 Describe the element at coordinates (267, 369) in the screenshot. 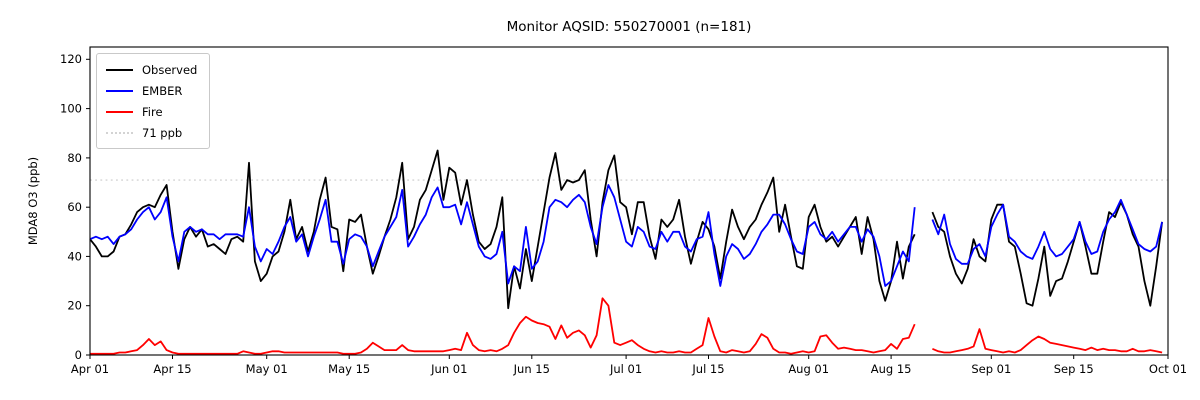

I see `x-tick-label: May 01` at that location.